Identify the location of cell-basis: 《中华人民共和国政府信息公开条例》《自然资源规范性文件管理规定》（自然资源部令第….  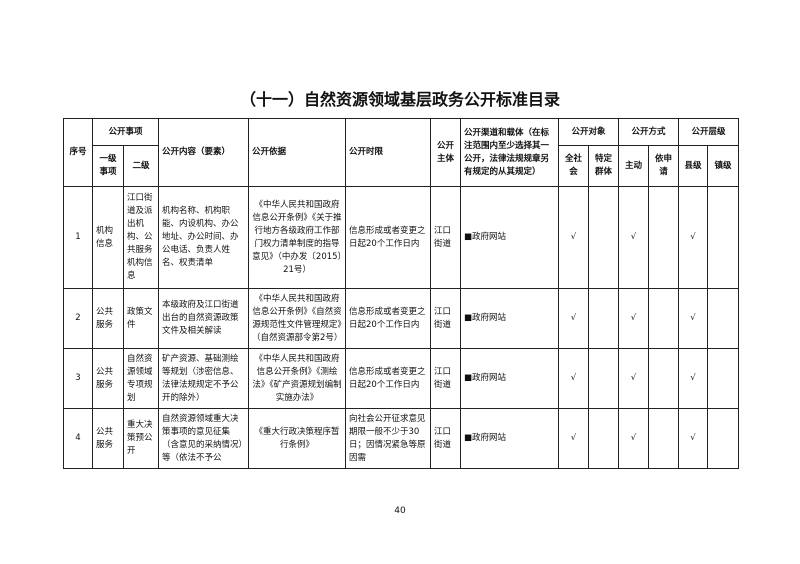
(297, 318).